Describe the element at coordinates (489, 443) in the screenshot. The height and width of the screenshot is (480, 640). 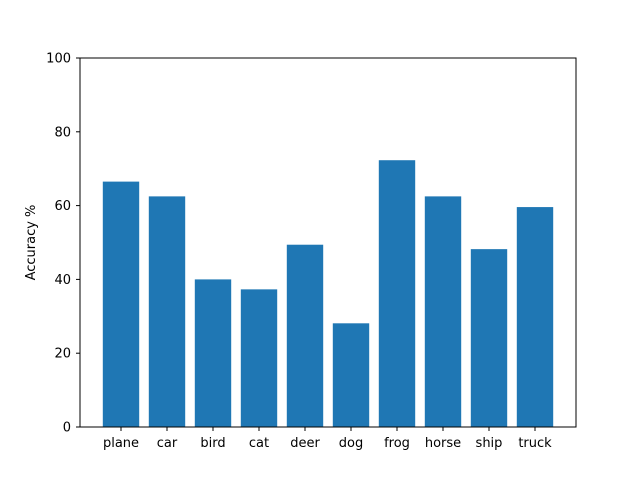
I see `x-tick-label: ship` at that location.